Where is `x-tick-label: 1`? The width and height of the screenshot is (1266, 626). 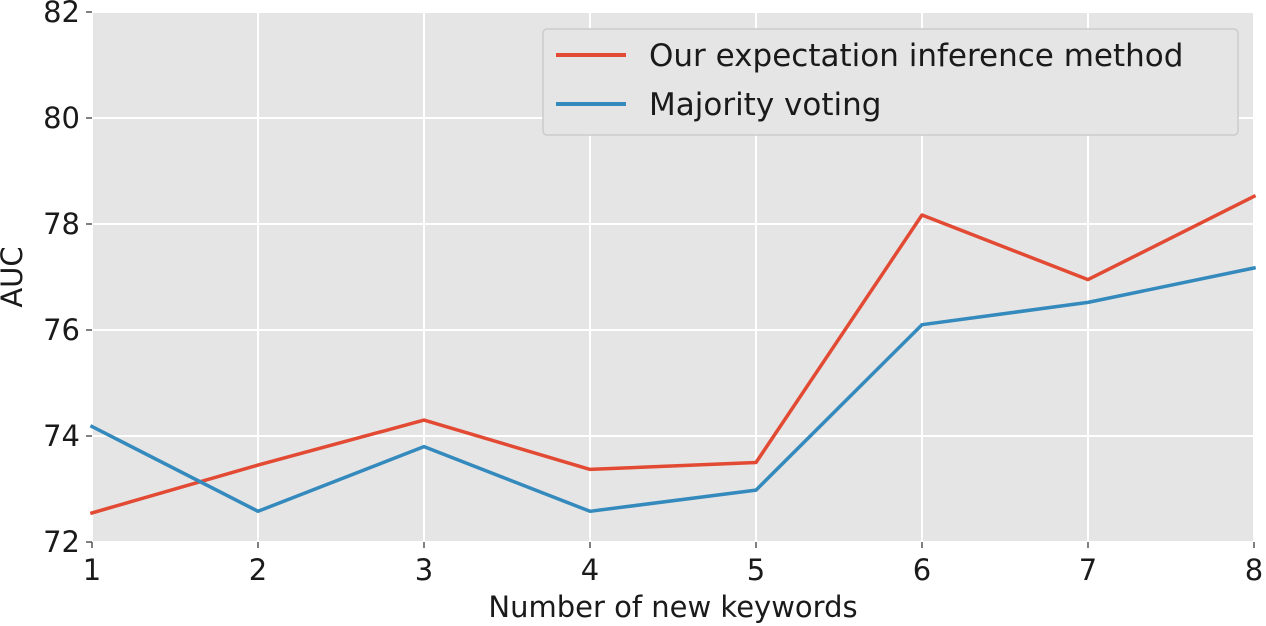
x-tick-label: 1 is located at coordinates (92, 570).